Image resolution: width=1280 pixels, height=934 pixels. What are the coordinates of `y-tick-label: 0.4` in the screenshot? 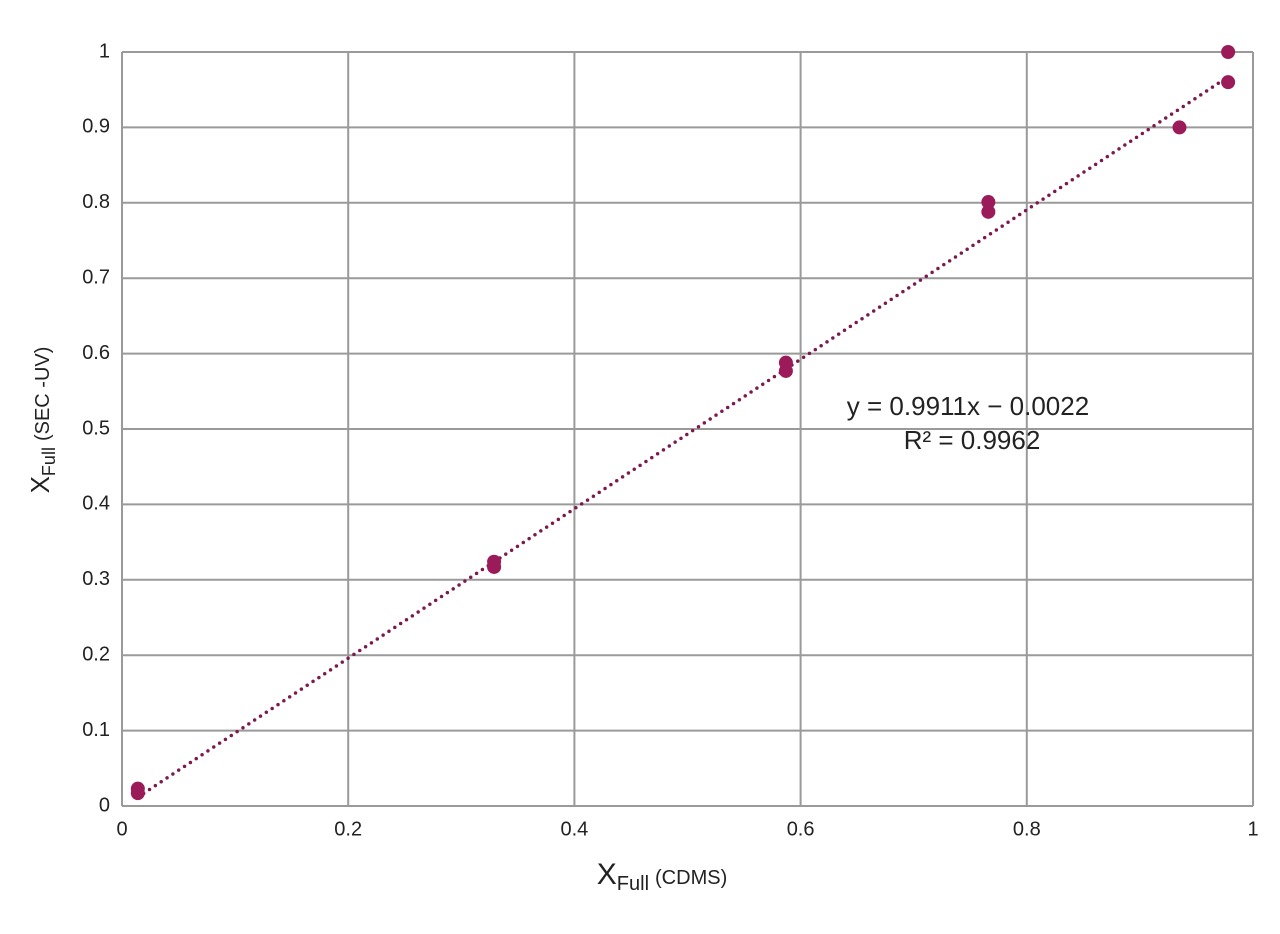 It's located at (96, 504).